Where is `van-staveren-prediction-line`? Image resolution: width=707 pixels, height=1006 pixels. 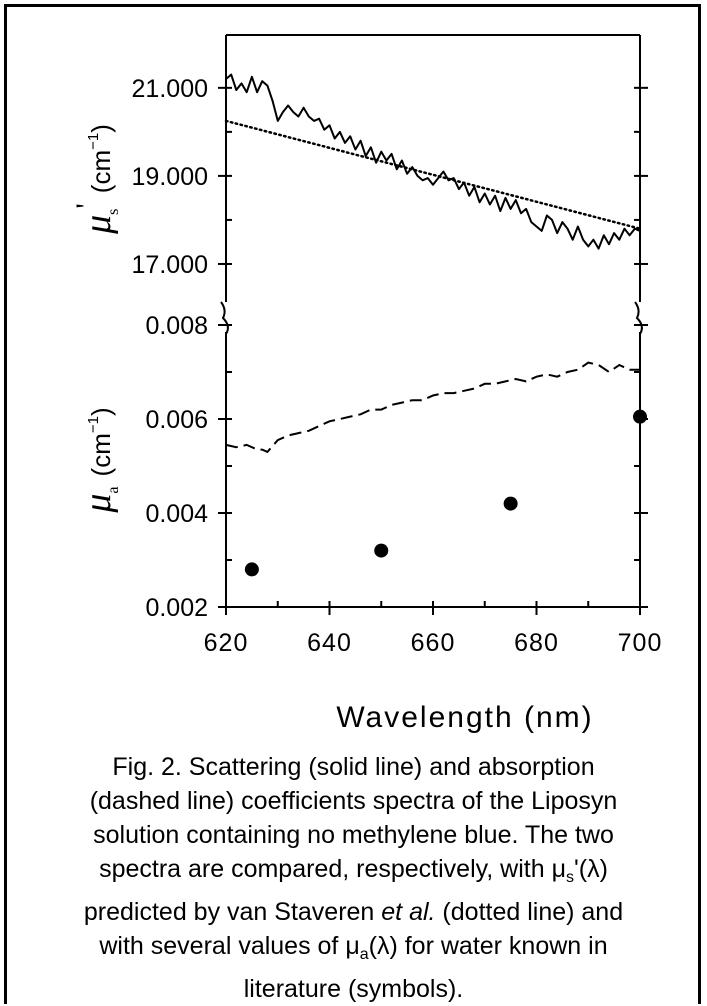 van-staveren-prediction-line is located at coordinates (433, 174).